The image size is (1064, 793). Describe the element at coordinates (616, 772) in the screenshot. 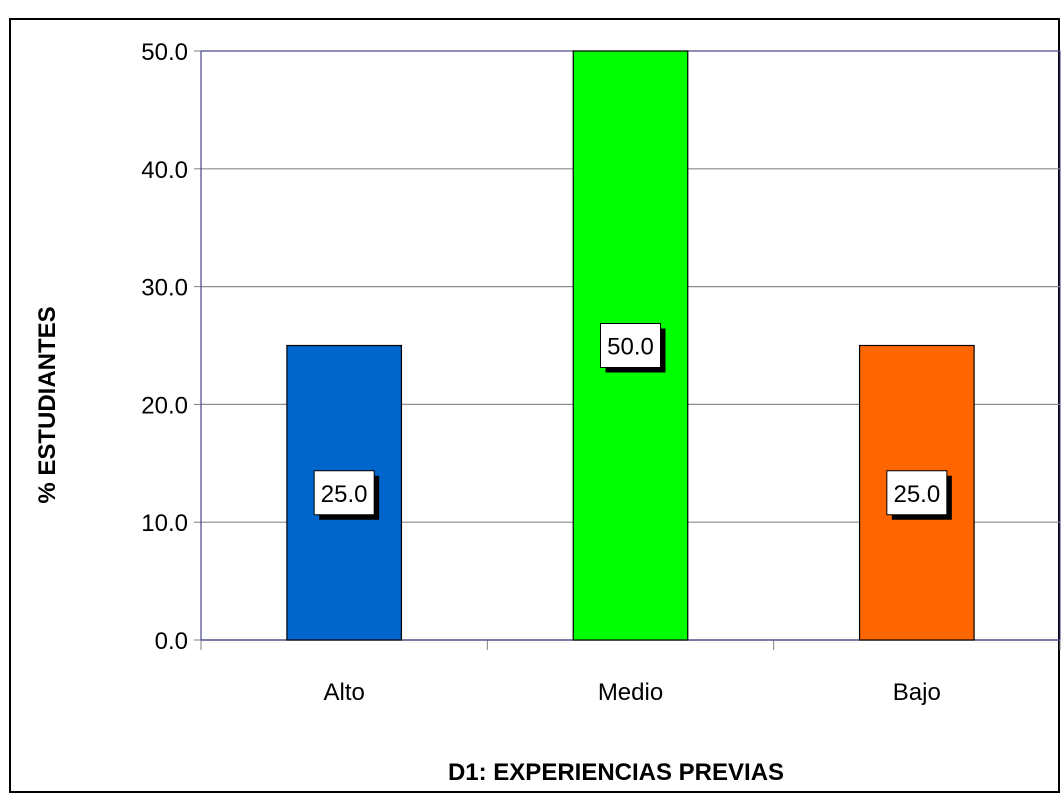

I see `x-axis-title: D1: EXPERIENCIAS PREVIAS` at that location.